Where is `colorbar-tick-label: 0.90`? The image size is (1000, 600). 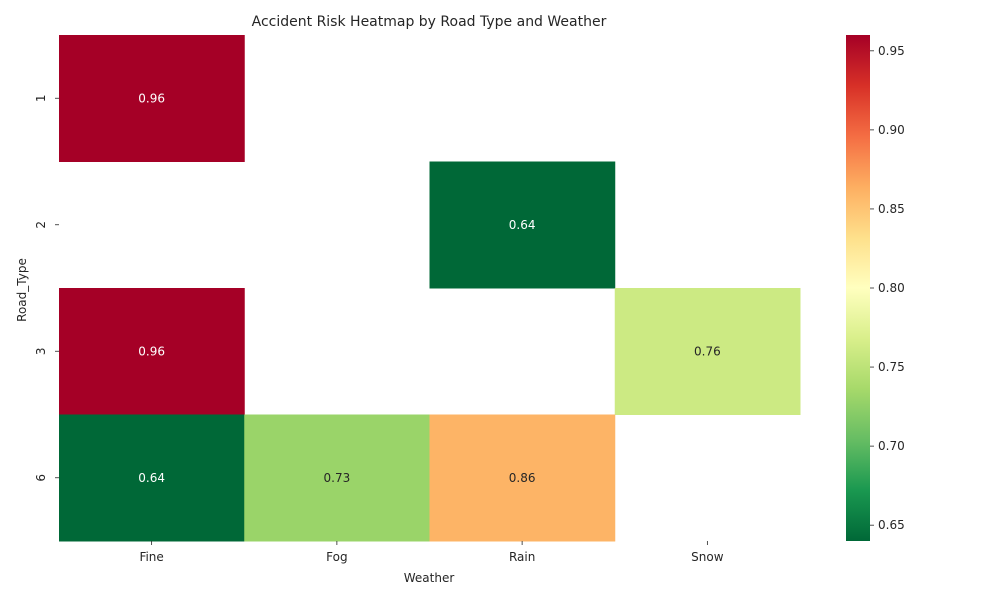 colorbar-tick-label: 0.90 is located at coordinates (891, 130).